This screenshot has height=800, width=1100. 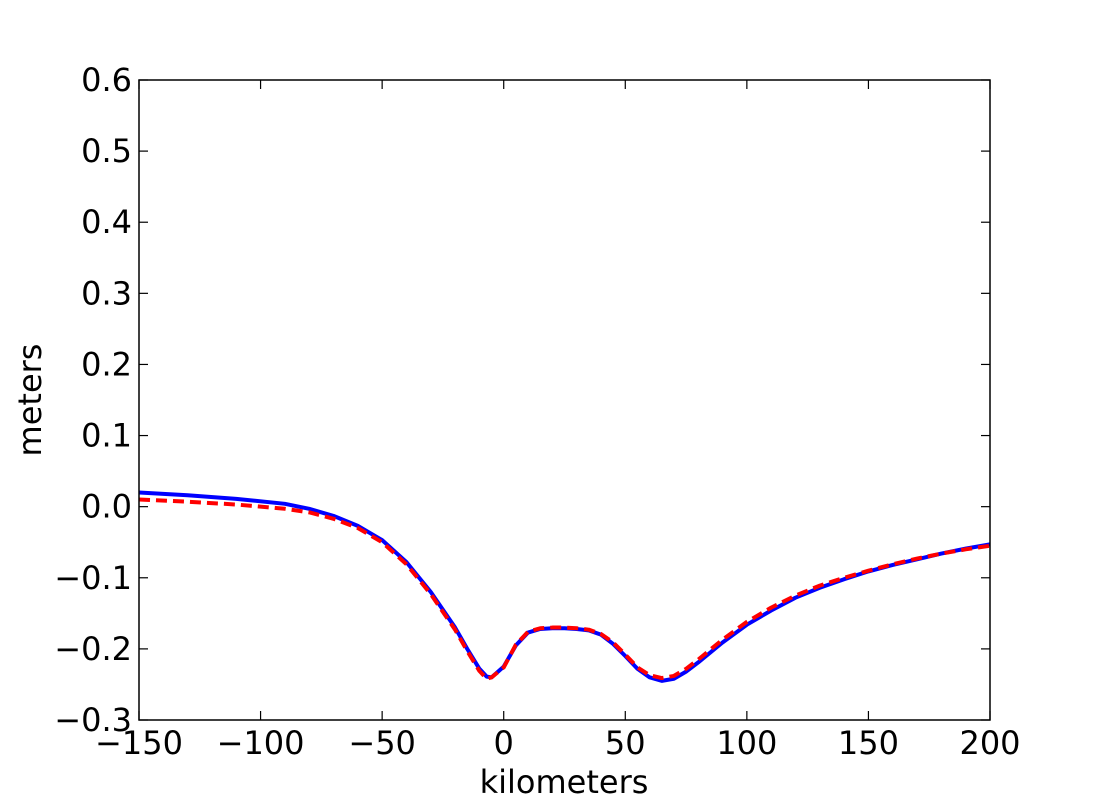 What do you see at coordinates (93, 649) in the screenshot?
I see `y-tick-label: −0.2` at bounding box center [93, 649].